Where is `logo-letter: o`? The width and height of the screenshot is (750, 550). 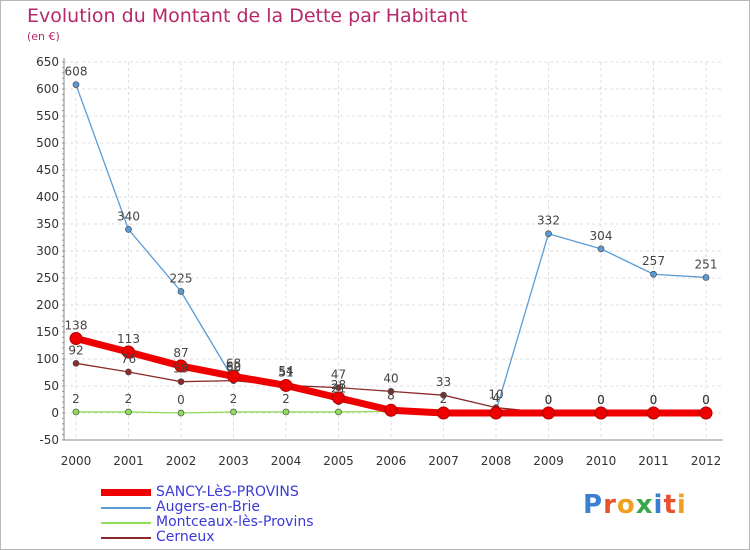 logo-letter: o is located at coordinates (626, 505).